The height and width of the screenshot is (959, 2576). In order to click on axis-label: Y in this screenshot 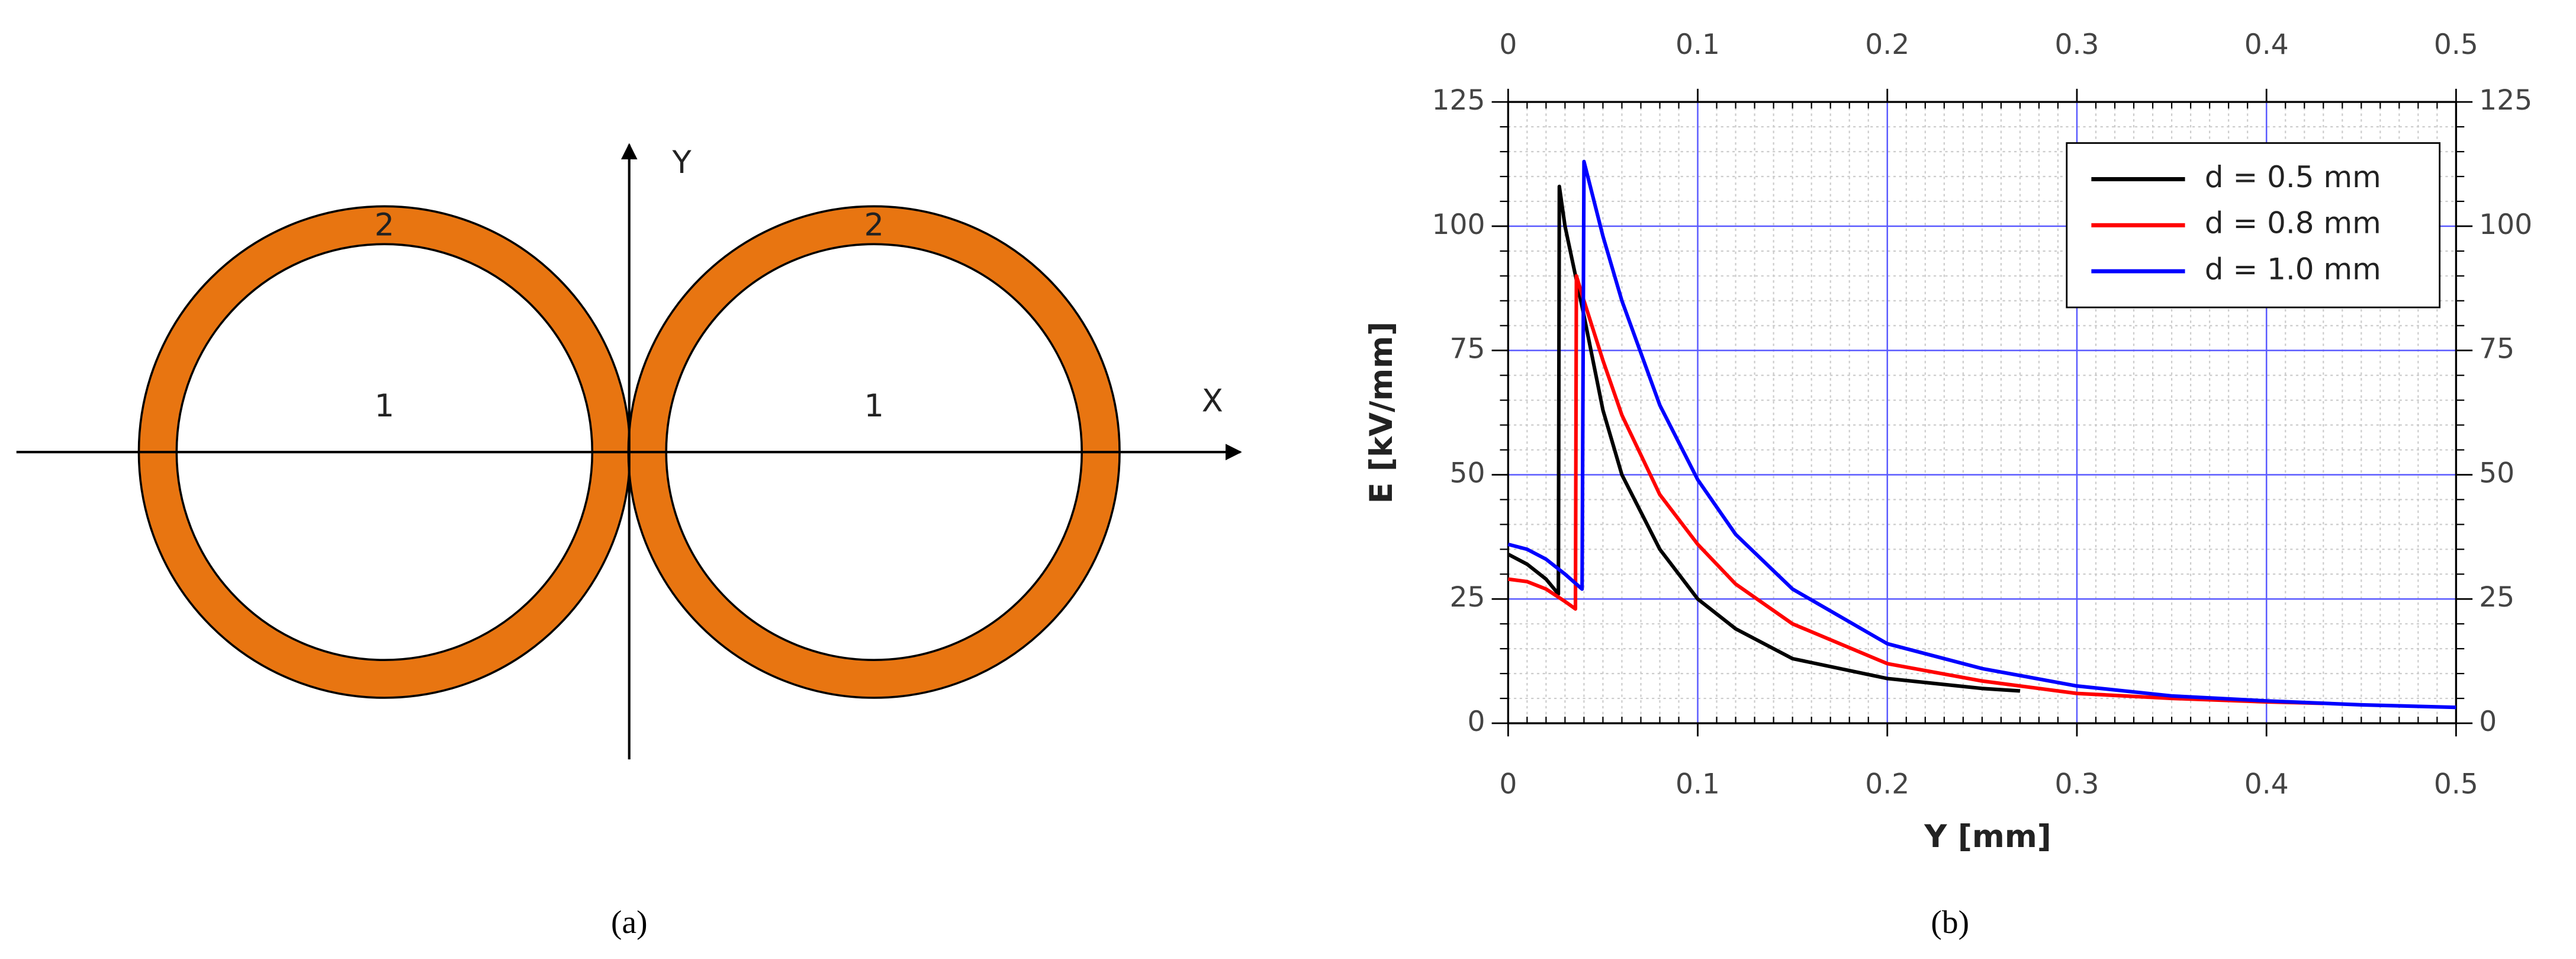, I will do `click(682, 163)`.